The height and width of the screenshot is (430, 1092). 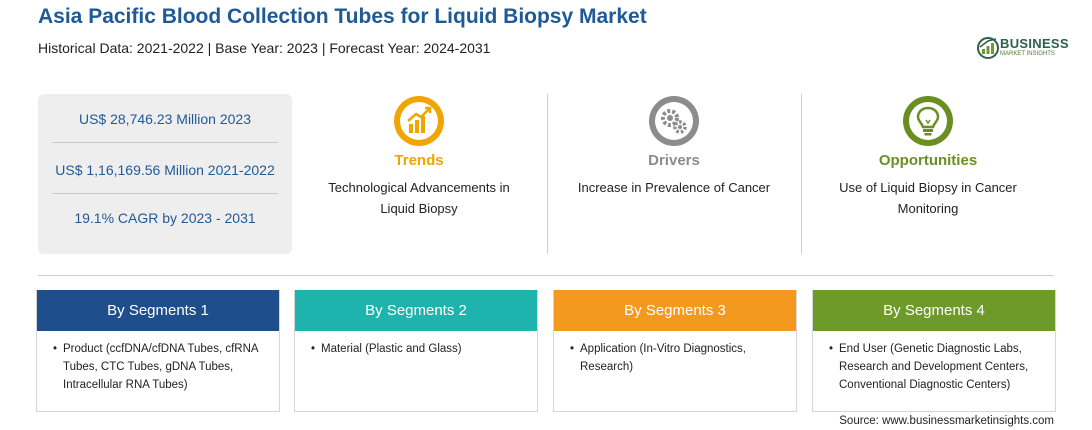 What do you see at coordinates (391, 349) in the screenshot?
I see `segment-2-text: Material (Plastic and Glass)` at bounding box center [391, 349].